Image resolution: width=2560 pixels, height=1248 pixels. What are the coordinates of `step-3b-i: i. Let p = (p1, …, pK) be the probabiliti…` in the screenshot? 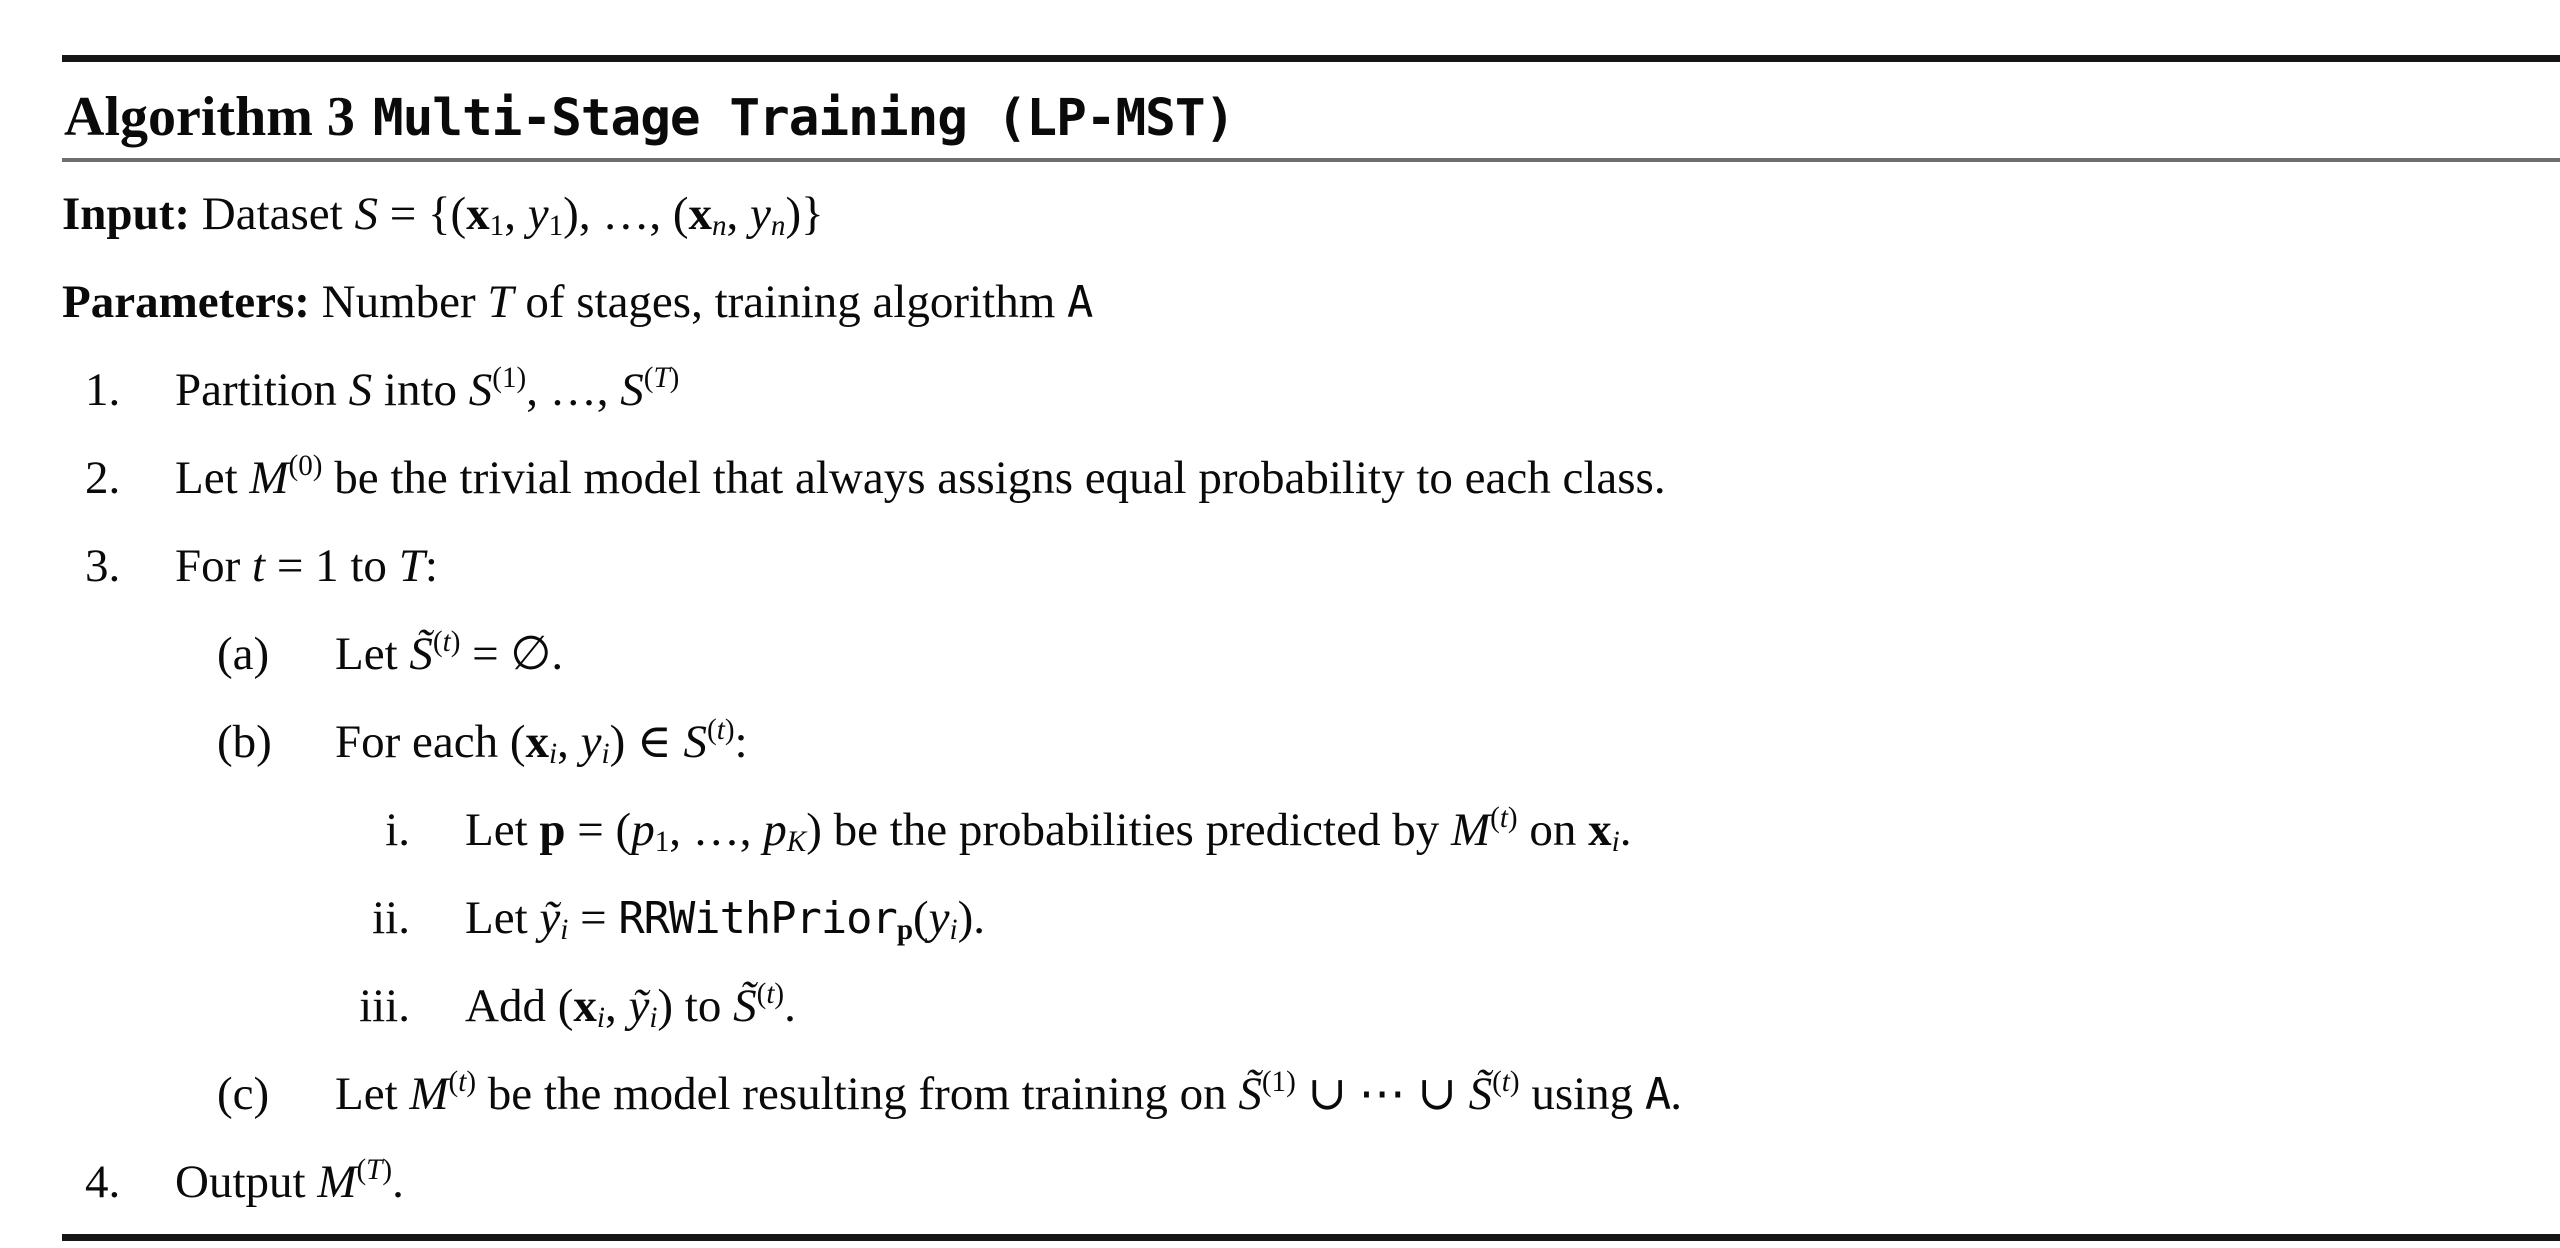 It's located at (1280, 830).